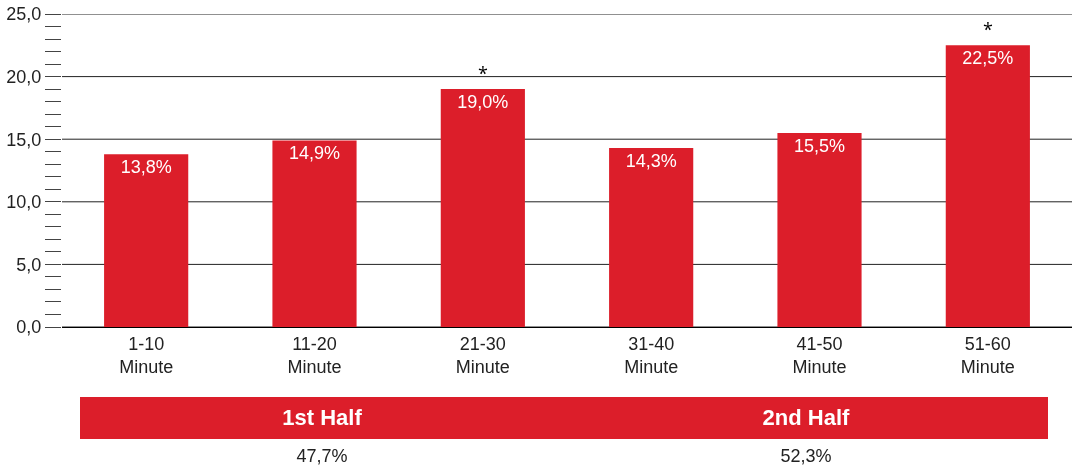 Image resolution: width=1077 pixels, height=469 pixels. Describe the element at coordinates (24, 76) in the screenshot. I see `y-tick-label: 20,0` at that location.